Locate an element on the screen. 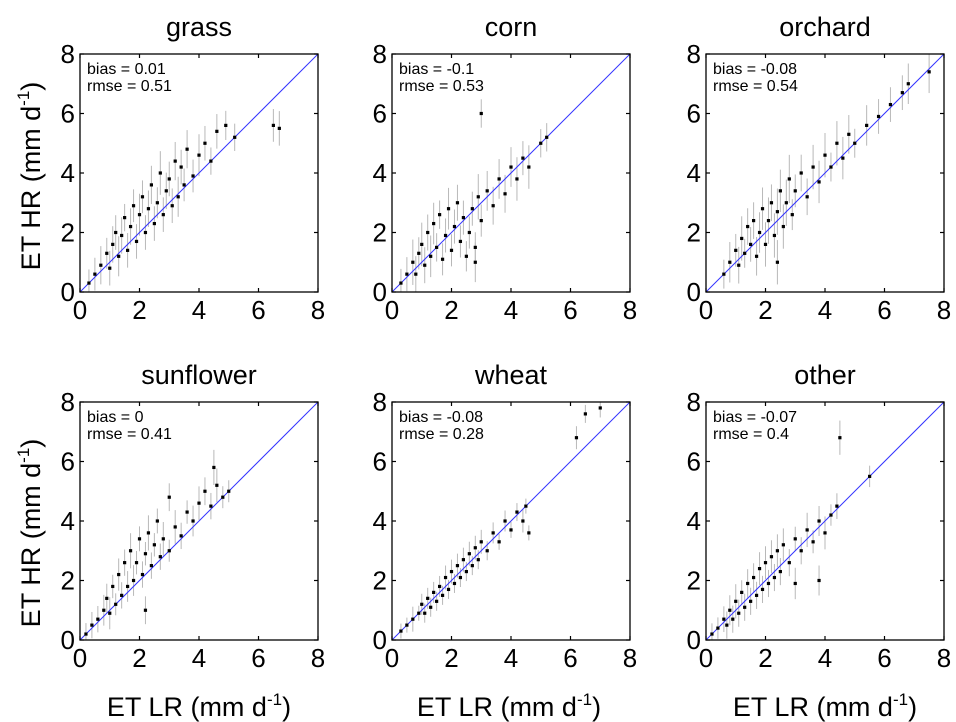 The width and height of the screenshot is (956, 722). one-to-one-line is located at coordinates (825, 521).